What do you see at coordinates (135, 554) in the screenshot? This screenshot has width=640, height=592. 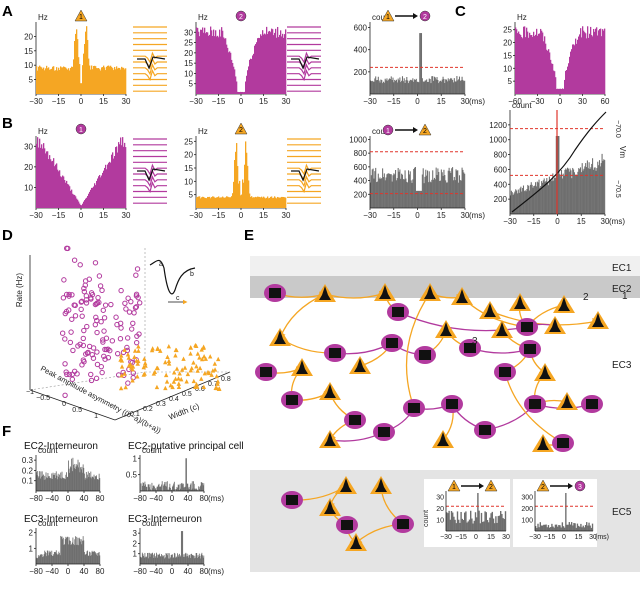 I see `y-tick-label: 1` at bounding box center [135, 554].